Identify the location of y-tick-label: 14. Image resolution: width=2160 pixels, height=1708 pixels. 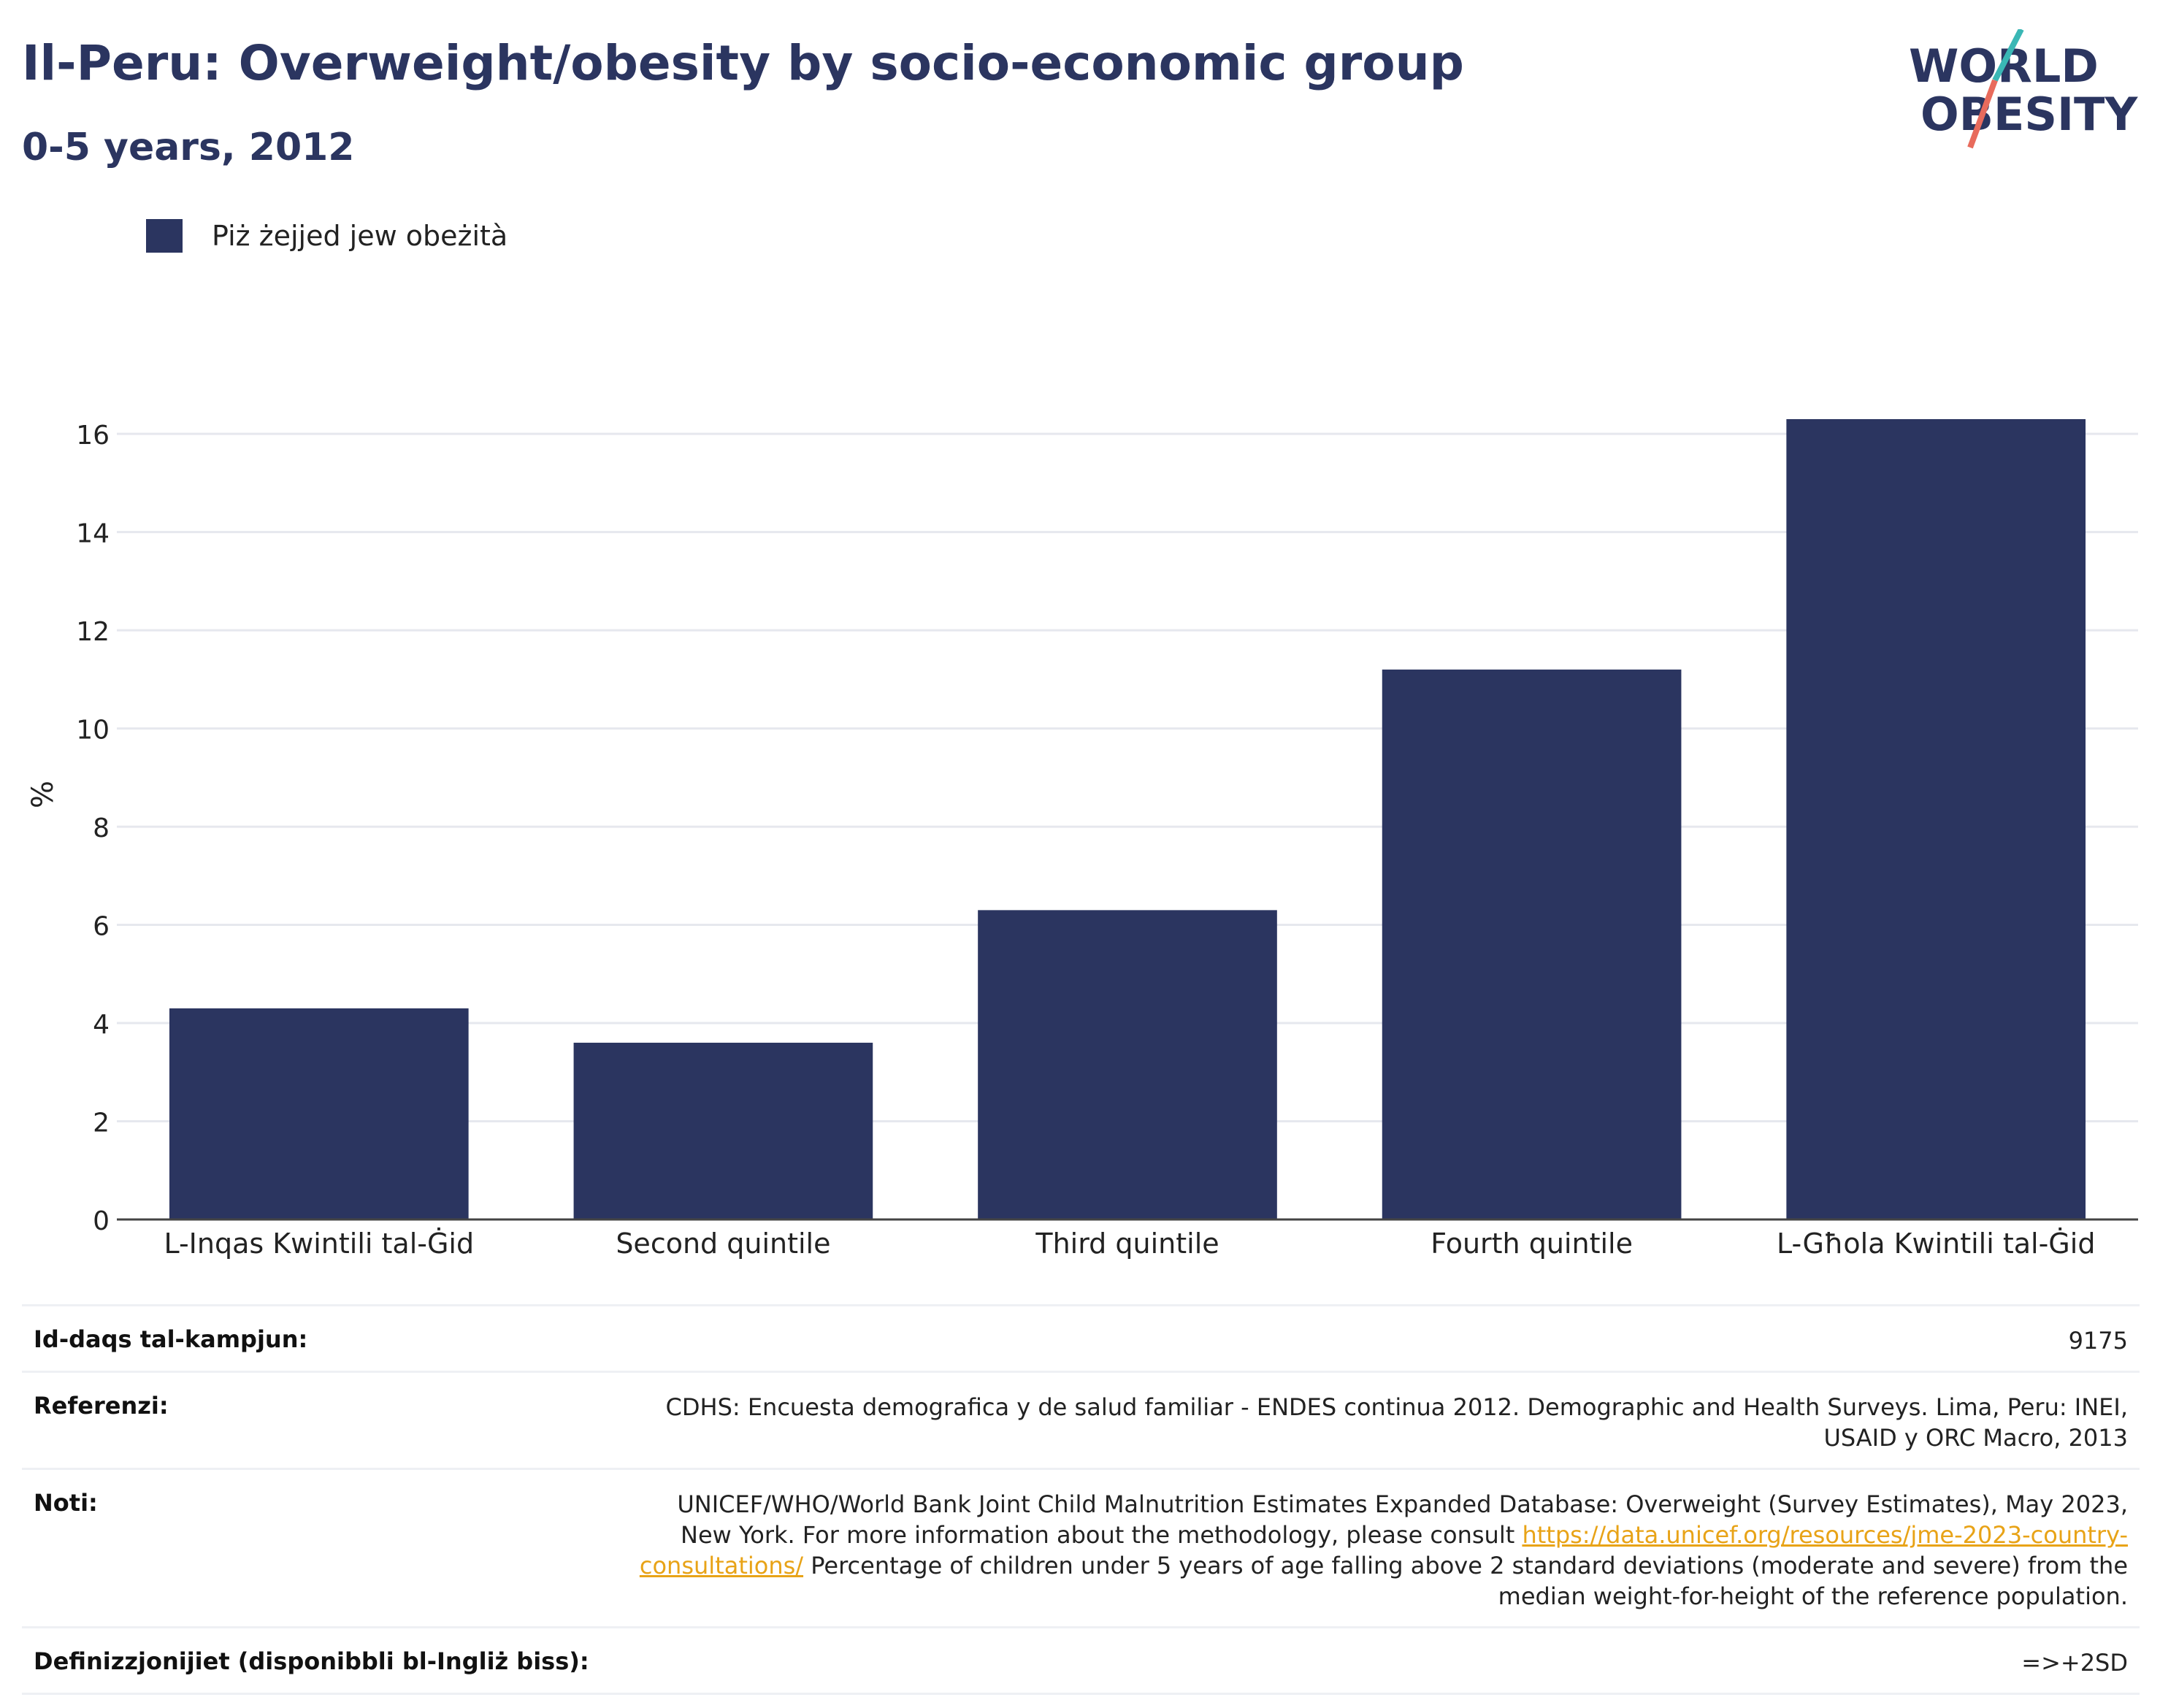
(93, 534).